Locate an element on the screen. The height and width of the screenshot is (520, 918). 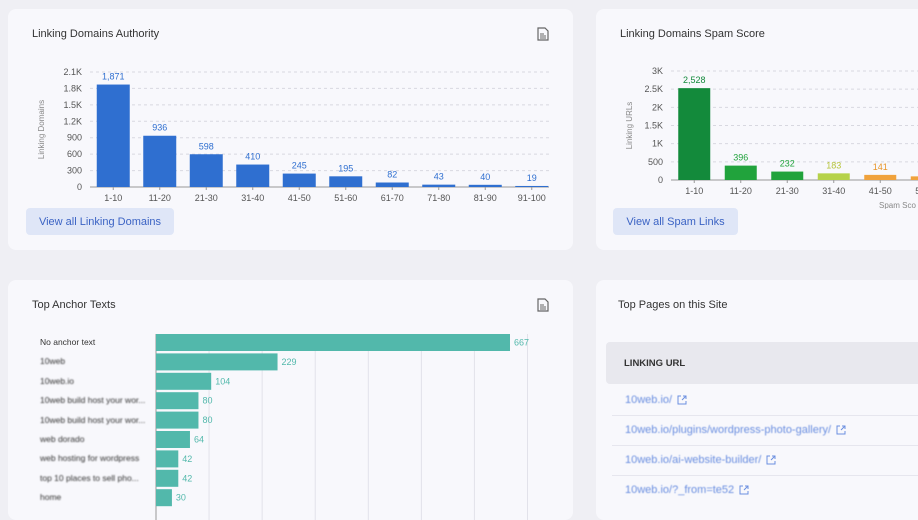
bar-value-label: 30 is located at coordinates (181, 498).